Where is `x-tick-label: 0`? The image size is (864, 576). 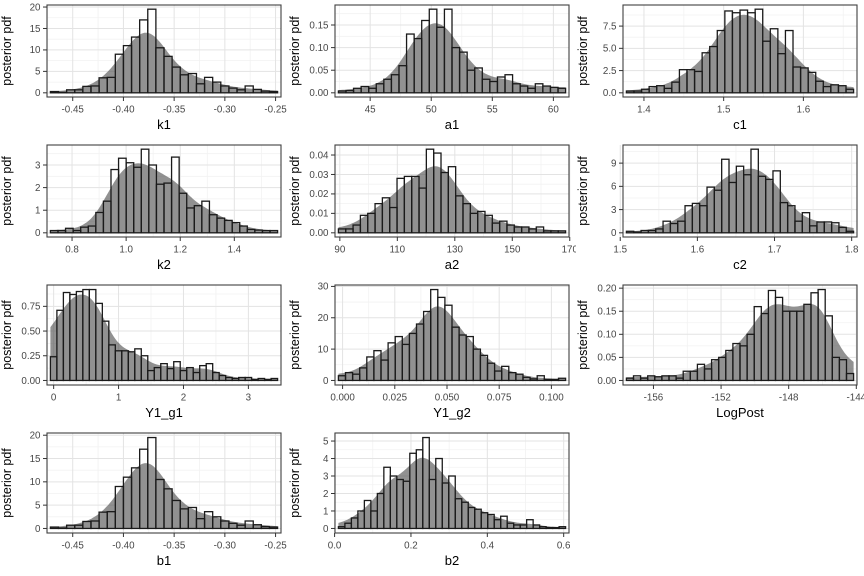 x-tick-label: 0 is located at coordinates (54, 398).